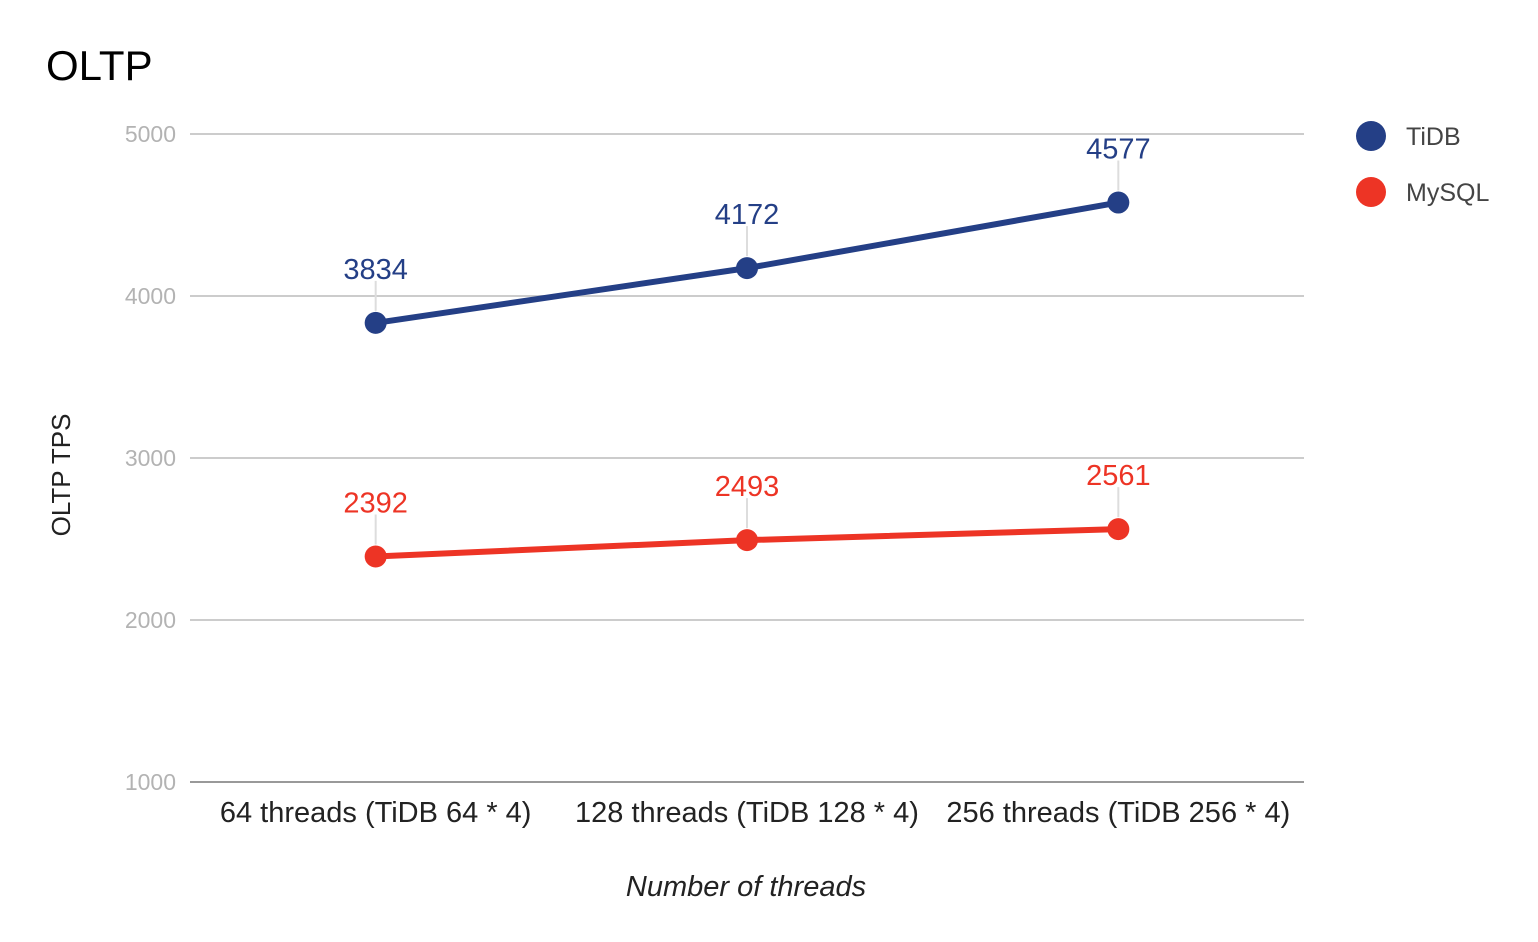 This screenshot has width=1538, height=942. Describe the element at coordinates (747, 514) in the screenshot. I see `series-mysql: 2392 2493 2561` at that location.